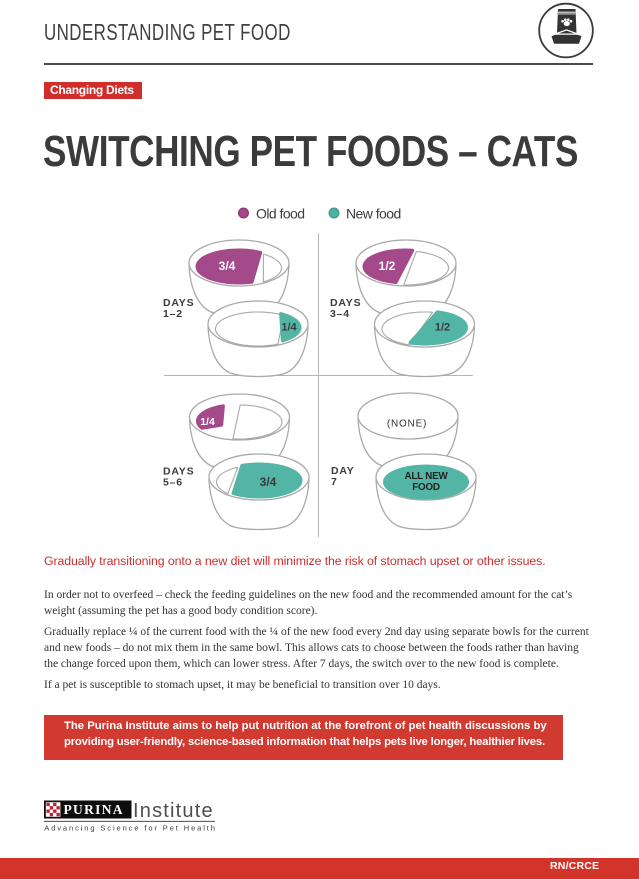 This screenshot has width=639, height=879. What do you see at coordinates (426, 487) in the screenshot?
I see `svg-text: FOOD` at bounding box center [426, 487].